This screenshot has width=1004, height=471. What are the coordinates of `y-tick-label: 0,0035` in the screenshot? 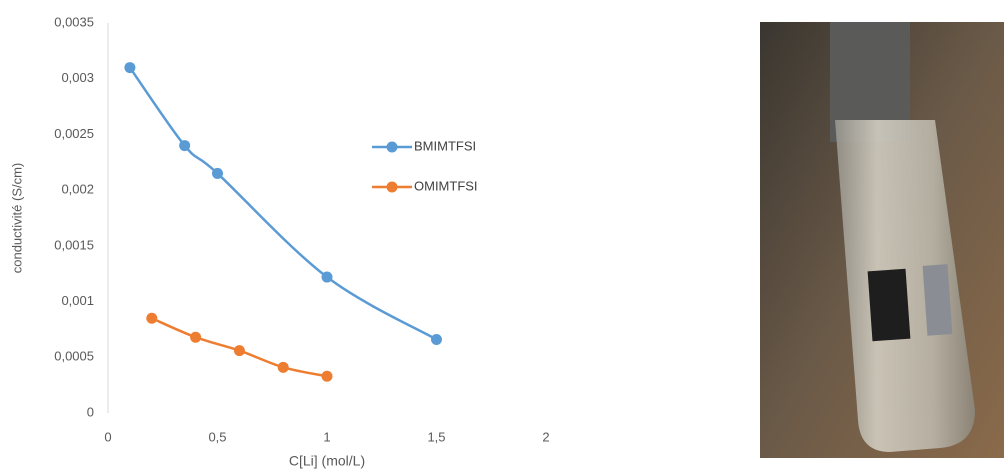 It's located at (74, 21).